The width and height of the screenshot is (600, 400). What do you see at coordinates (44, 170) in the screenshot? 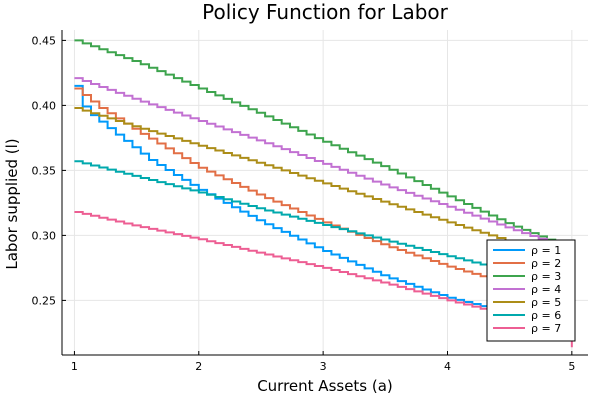
I see `y-tick-label: 0.35` at bounding box center [44, 170].